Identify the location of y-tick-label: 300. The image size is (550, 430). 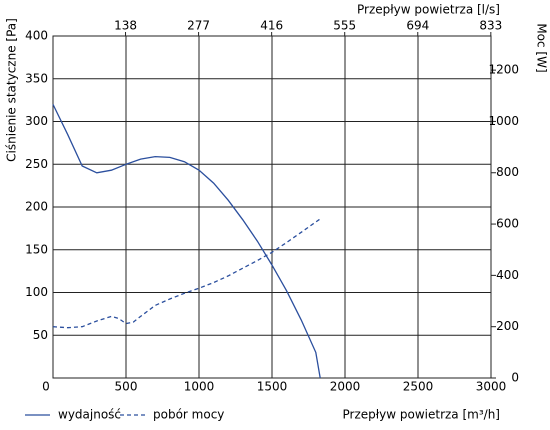
(36, 121).